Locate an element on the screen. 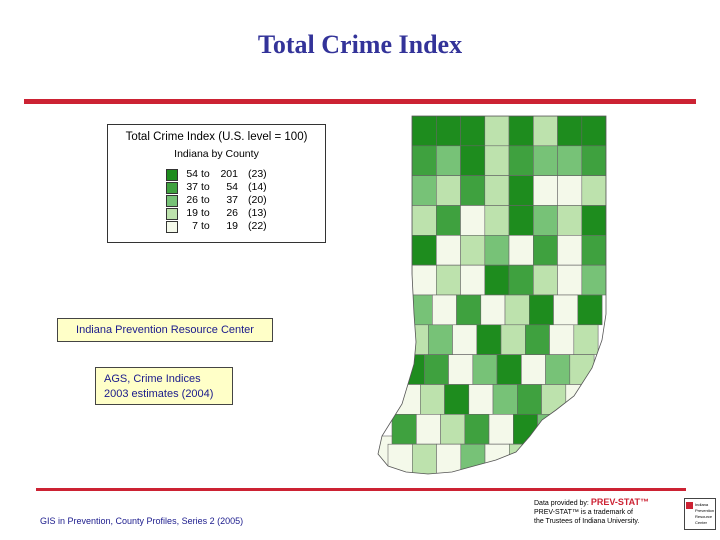  legend-low: 7 is located at coordinates (195, 226).